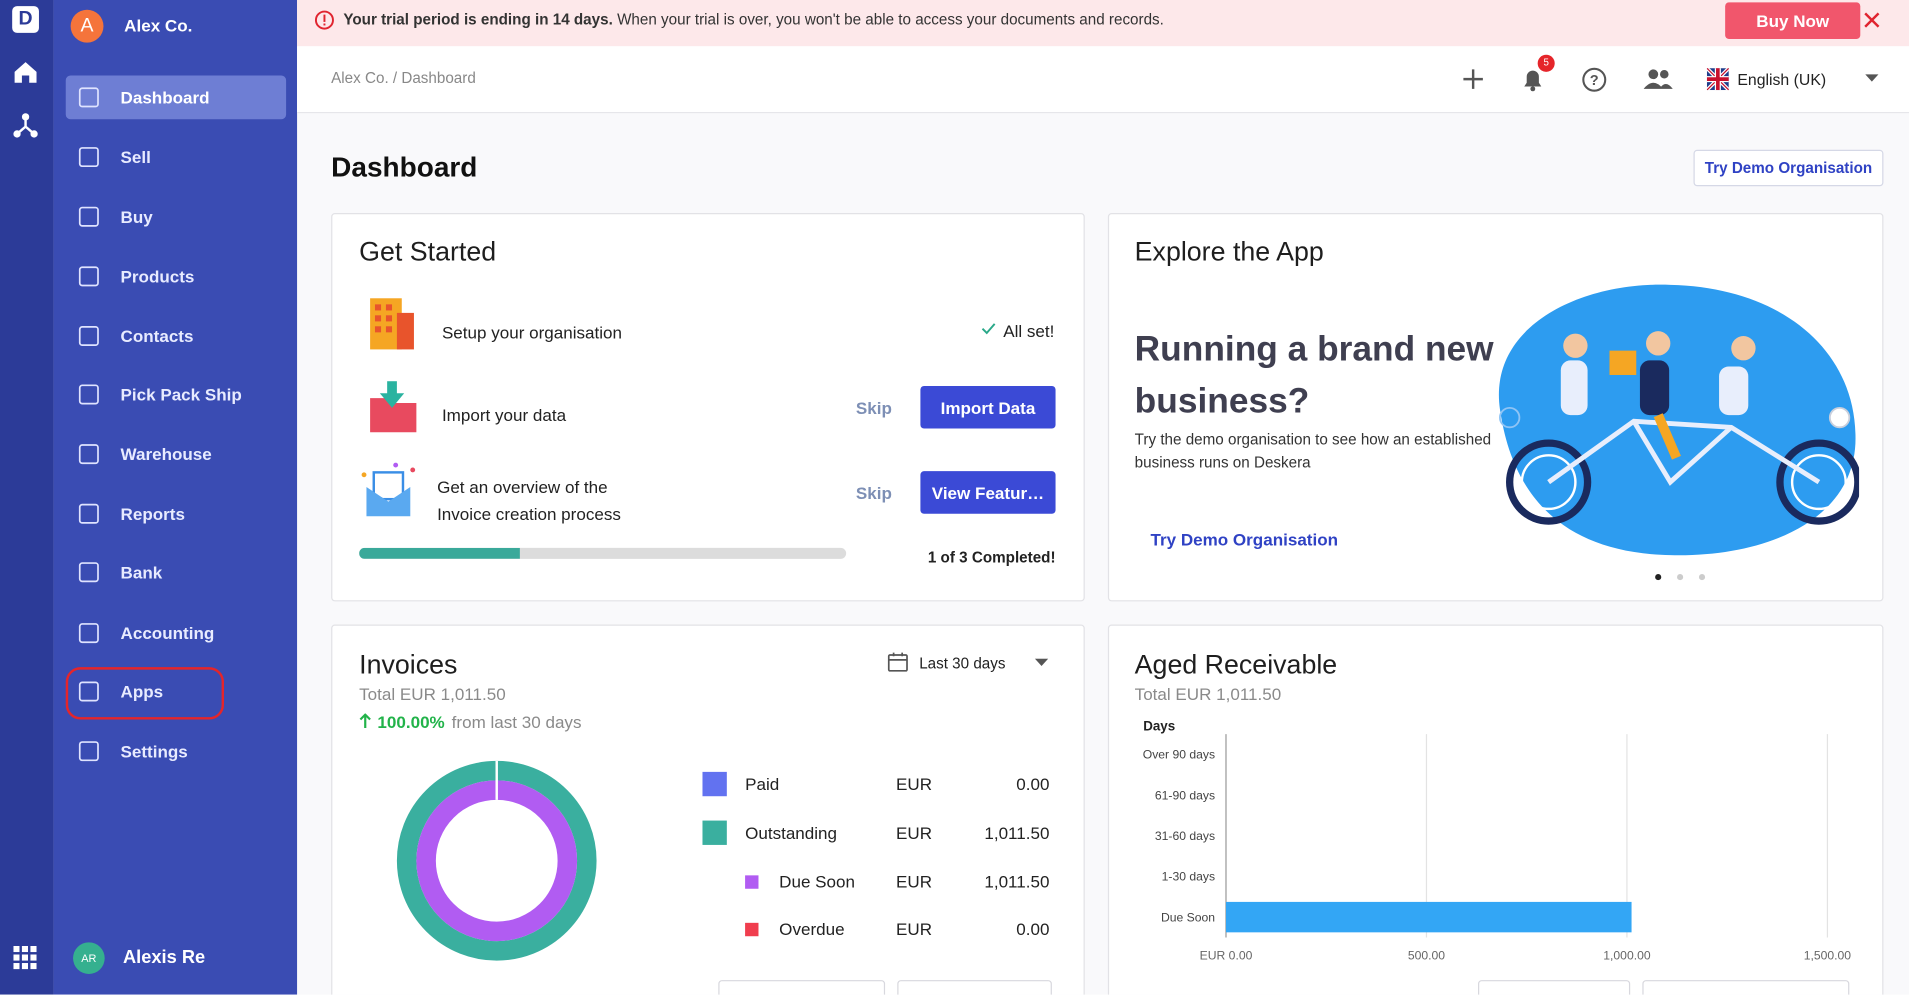 Image resolution: width=1909 pixels, height=995 pixels. What do you see at coordinates (388, 489) in the screenshot?
I see `invoice-icon` at bounding box center [388, 489].